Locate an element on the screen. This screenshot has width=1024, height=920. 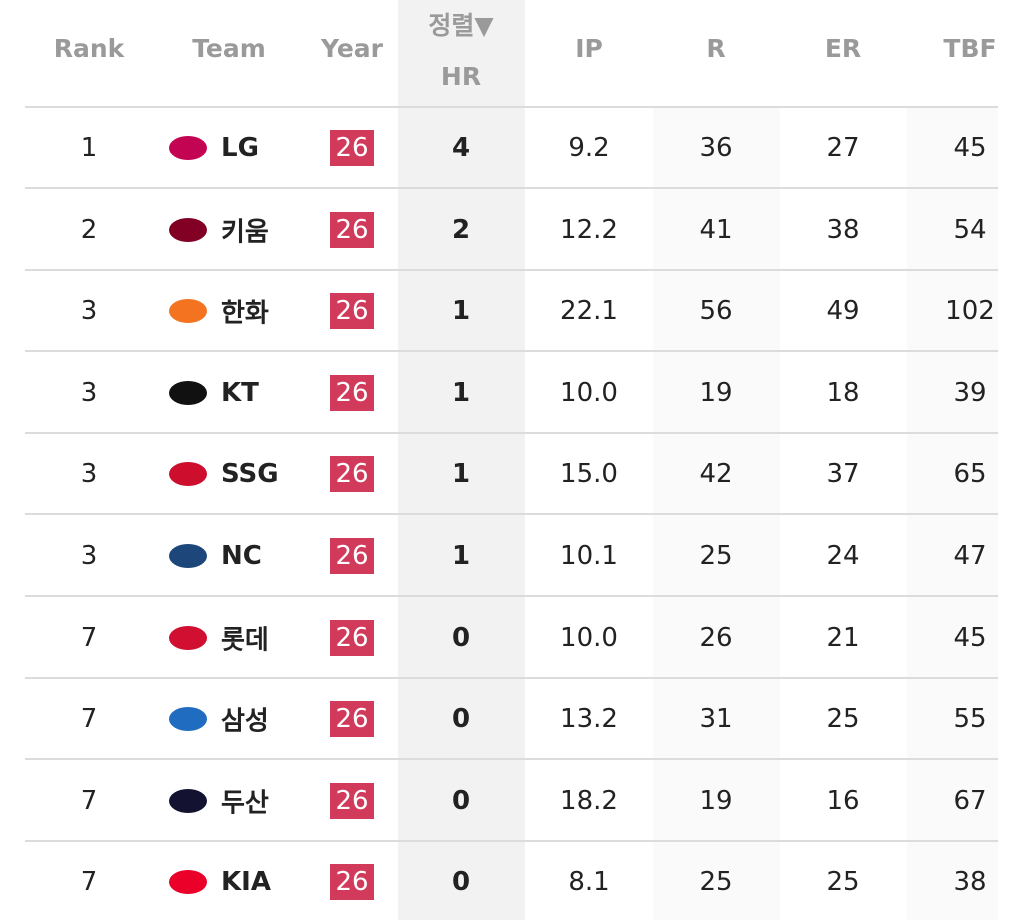
ip: 18.2 is located at coordinates (589, 800).